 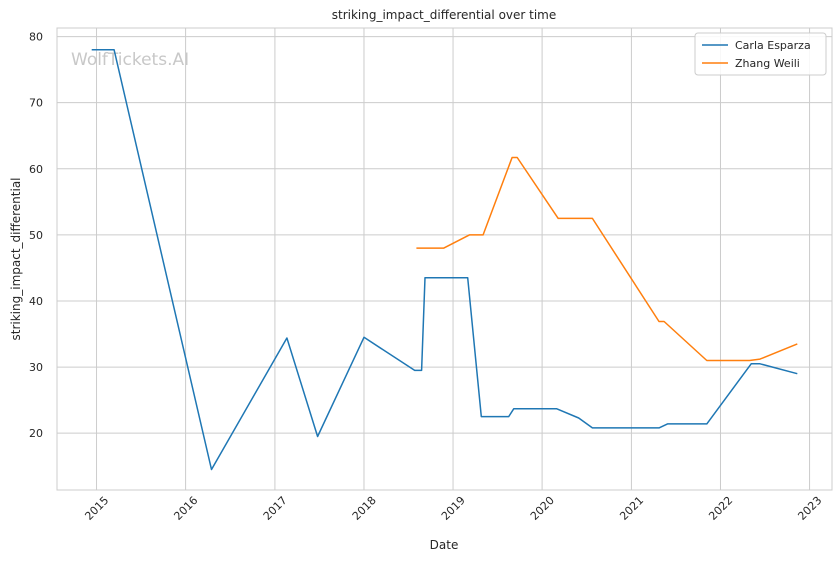 What do you see at coordinates (36, 103) in the screenshot?
I see `y-tick-label: 70` at bounding box center [36, 103].